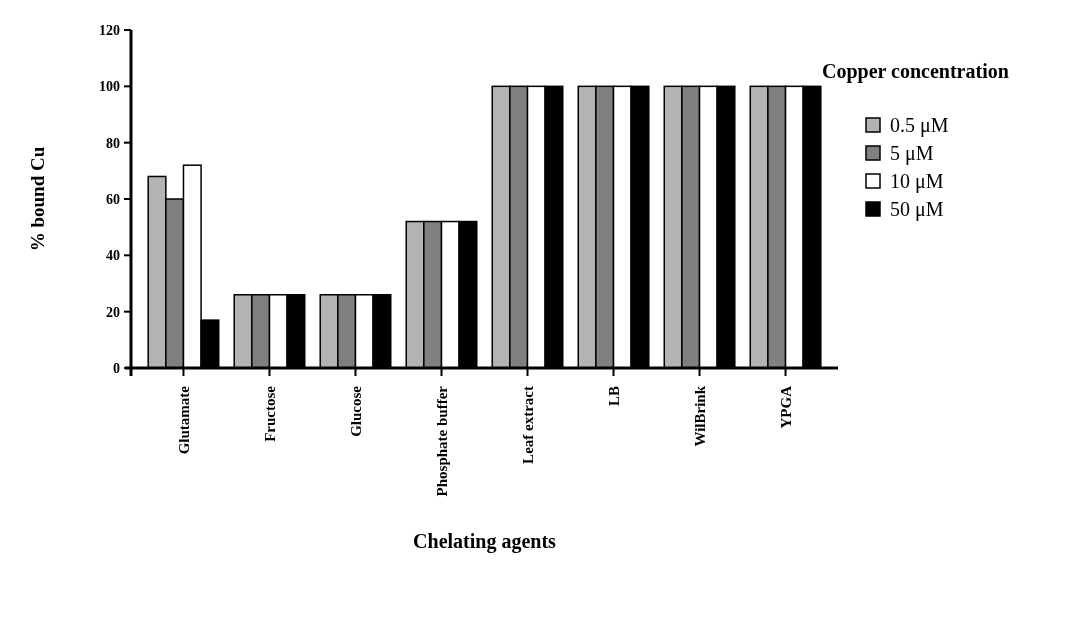  I want to click on y-axis-title: % bound Cu, so click(37, 199).